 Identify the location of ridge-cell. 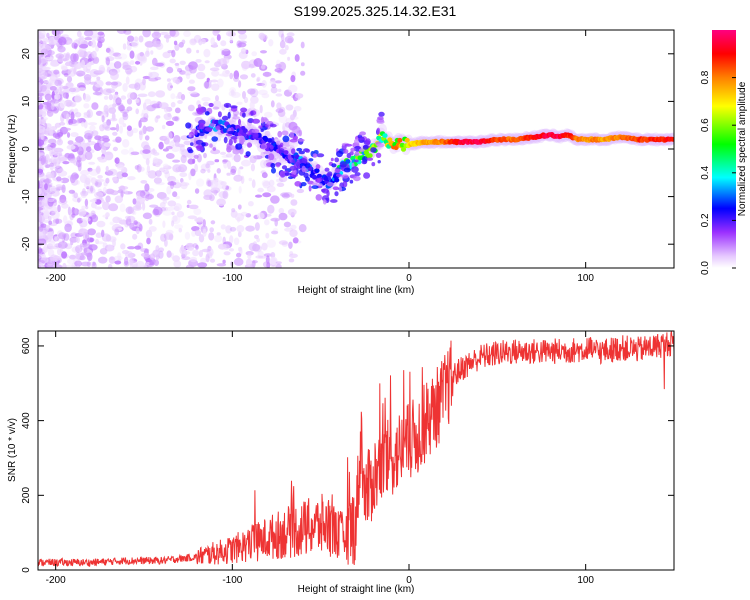
(348, 161).